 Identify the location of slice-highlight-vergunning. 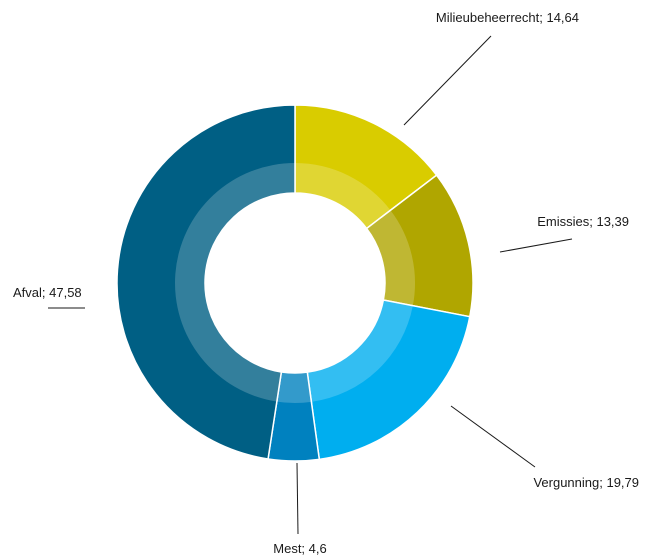
(360, 351).